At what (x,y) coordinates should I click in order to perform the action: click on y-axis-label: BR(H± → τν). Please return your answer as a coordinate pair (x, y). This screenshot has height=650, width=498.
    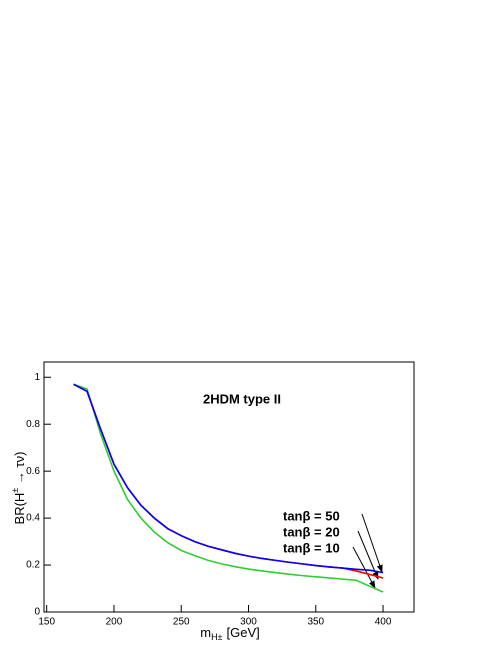
    Looking at the image, I should click on (18, 488).